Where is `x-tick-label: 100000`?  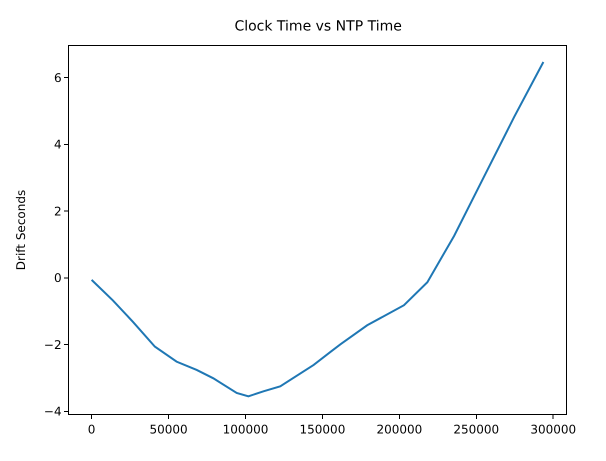
x-tick-label: 100000 is located at coordinates (245, 429).